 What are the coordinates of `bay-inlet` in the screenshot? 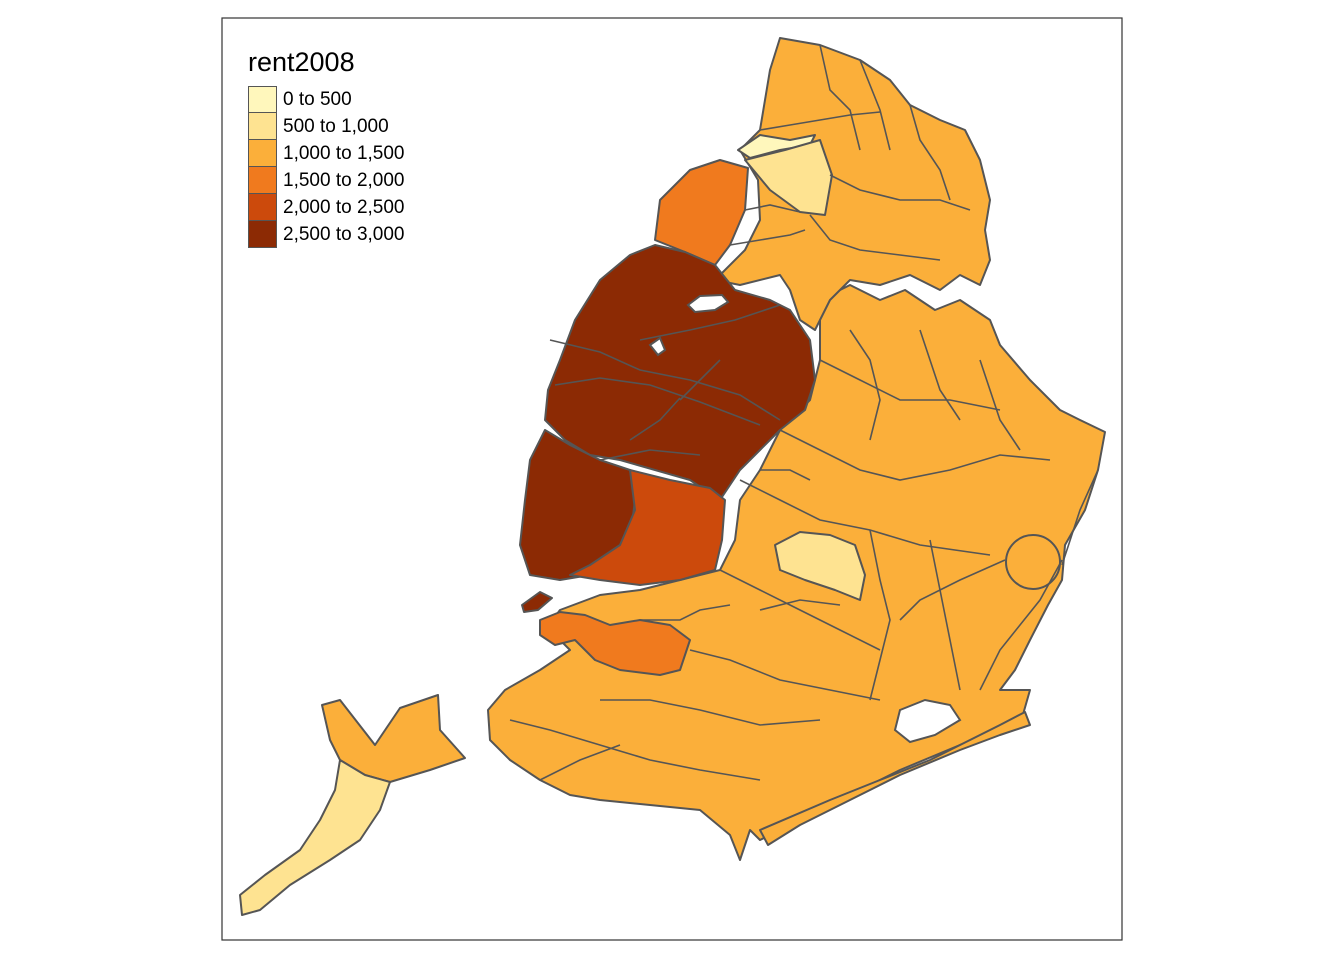 It's located at (927, 721).